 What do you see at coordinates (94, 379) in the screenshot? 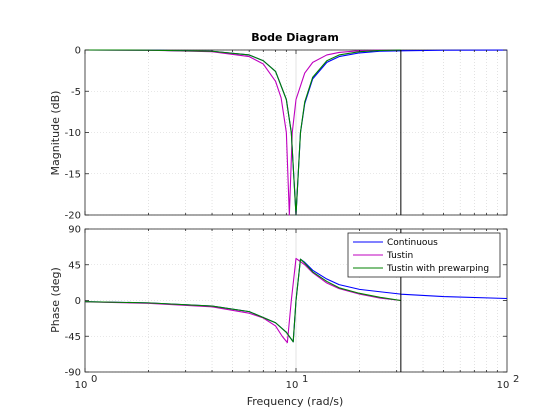
I see `xtick-exponent: 0` at bounding box center [94, 379].